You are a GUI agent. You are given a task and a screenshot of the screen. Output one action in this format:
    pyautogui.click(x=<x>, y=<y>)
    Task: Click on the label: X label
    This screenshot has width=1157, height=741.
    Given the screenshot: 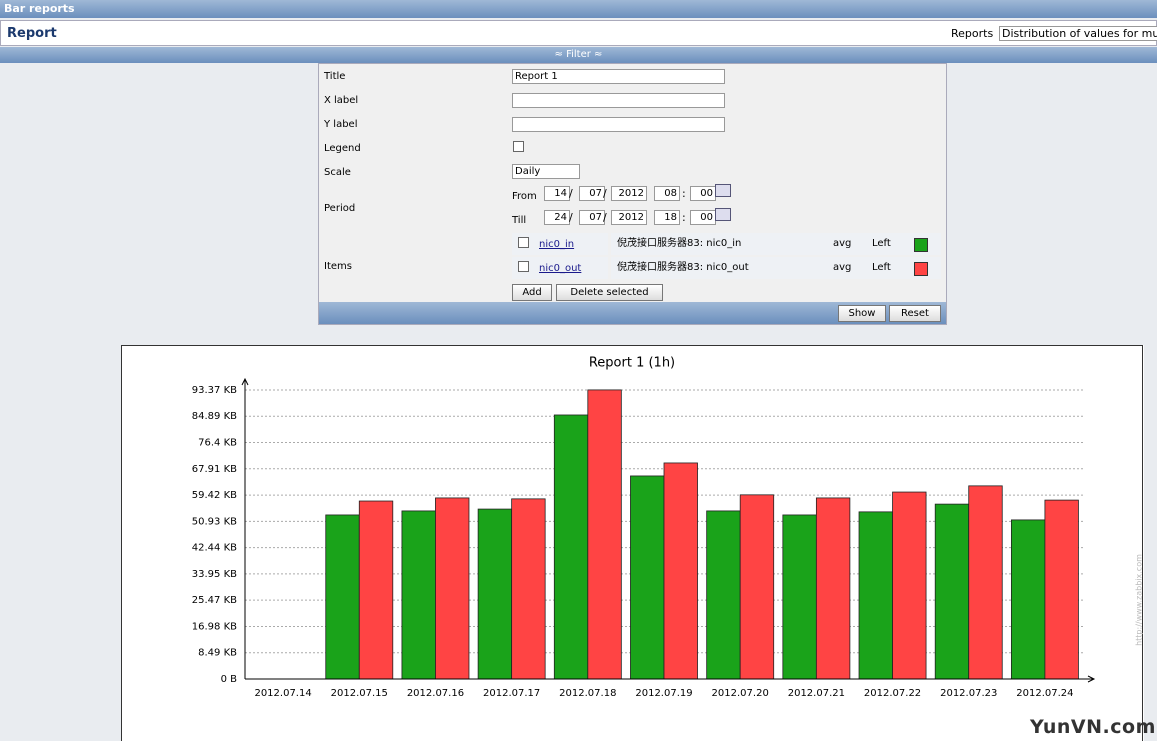 What is the action you would take?
    pyautogui.click(x=341, y=100)
    